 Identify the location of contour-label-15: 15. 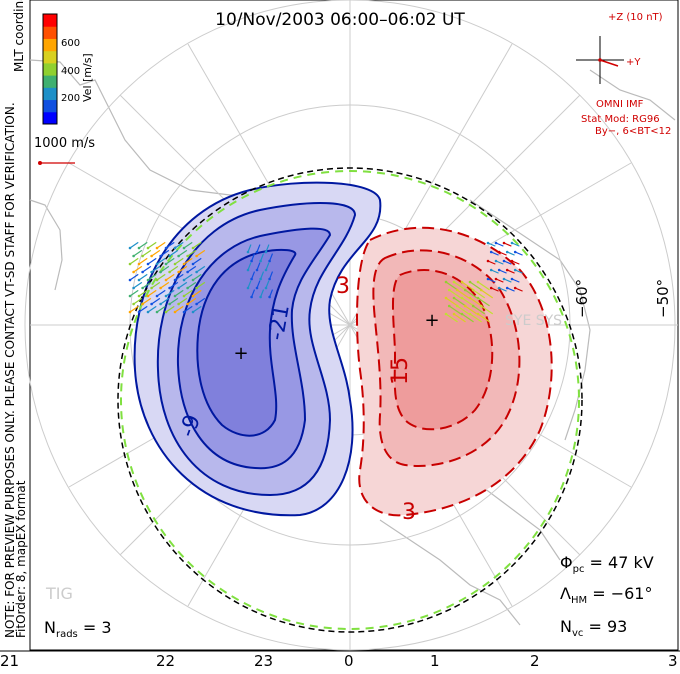
(400, 371).